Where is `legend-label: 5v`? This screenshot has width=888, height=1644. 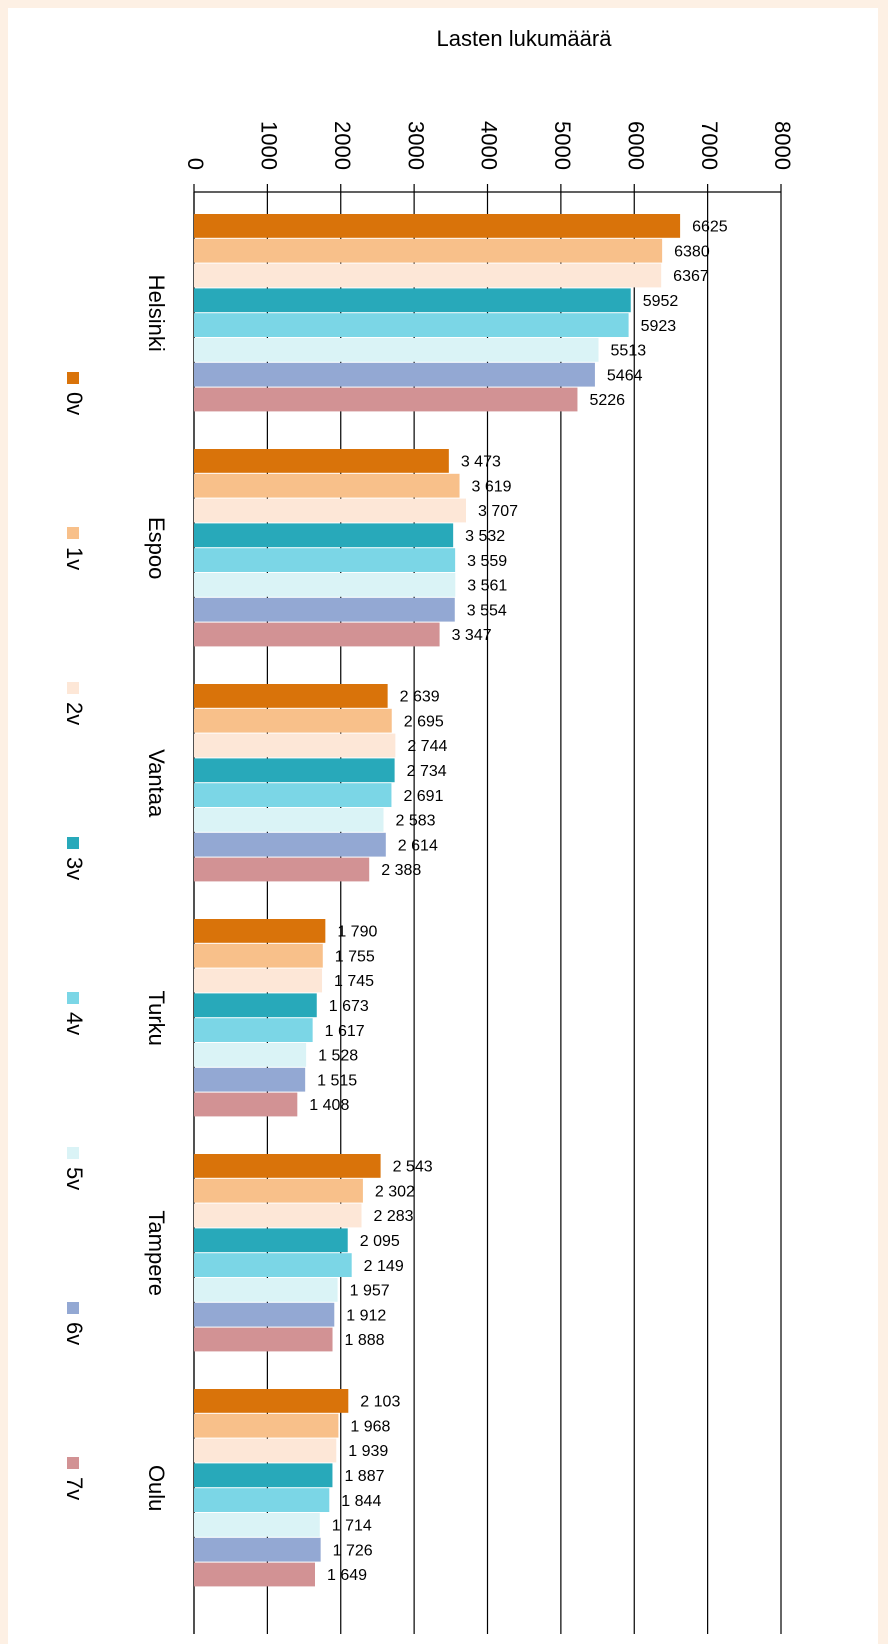
legend-label: 5v is located at coordinates (74, 1178).